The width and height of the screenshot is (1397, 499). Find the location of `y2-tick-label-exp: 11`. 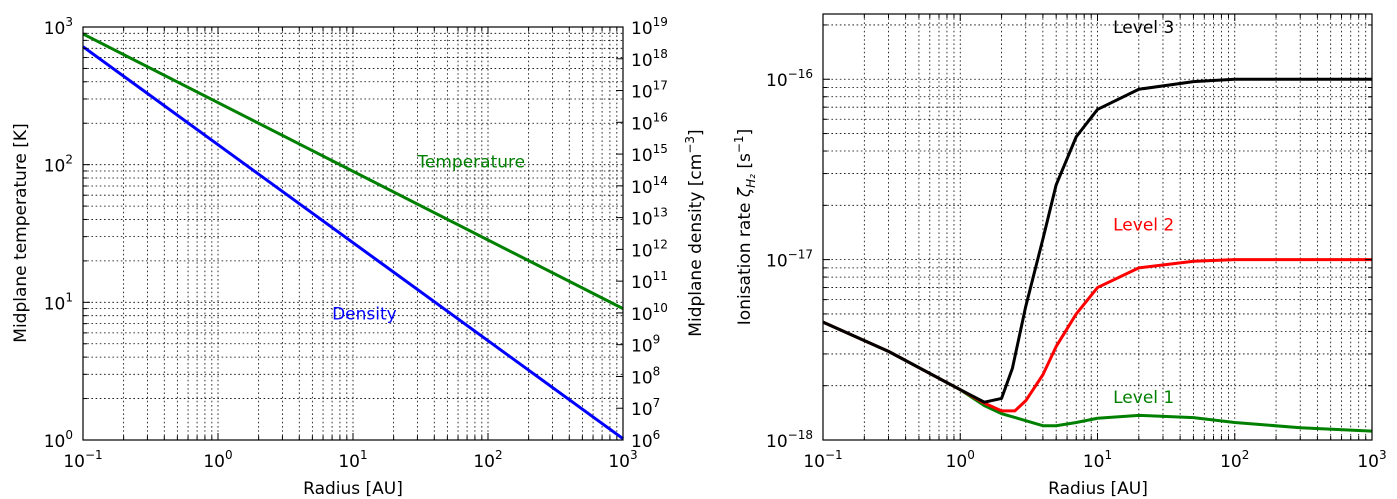

y2-tick-label-exp: 11 is located at coordinates (660, 276).